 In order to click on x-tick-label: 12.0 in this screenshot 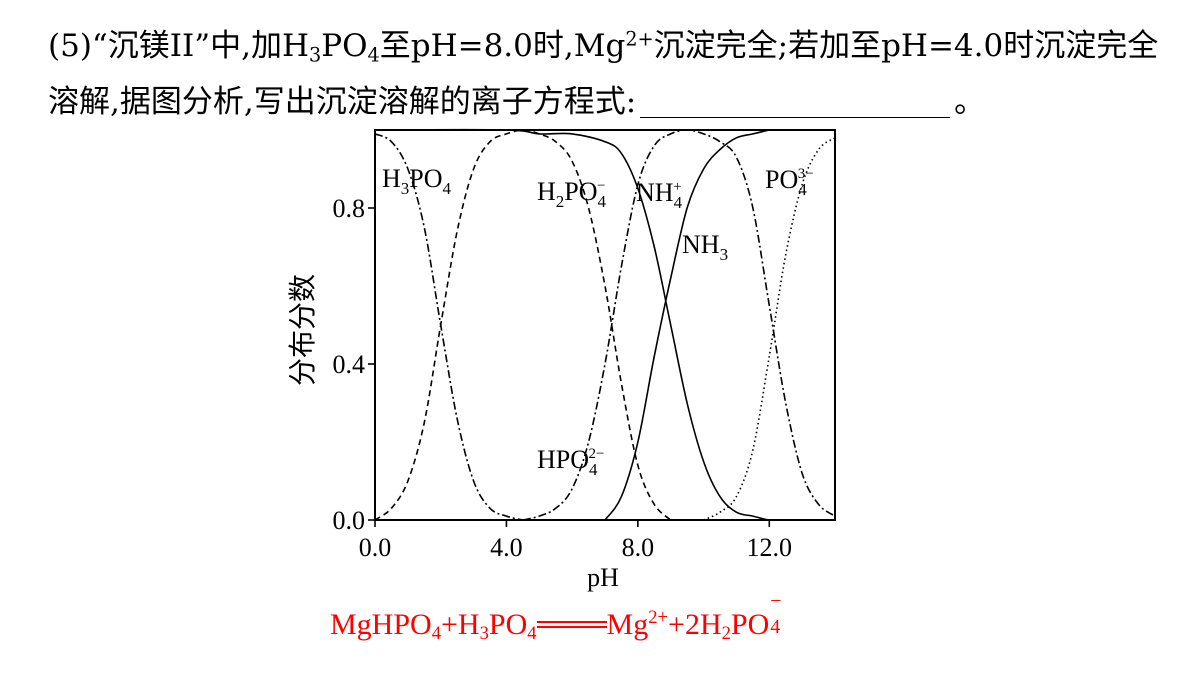, I will do `click(770, 547)`.